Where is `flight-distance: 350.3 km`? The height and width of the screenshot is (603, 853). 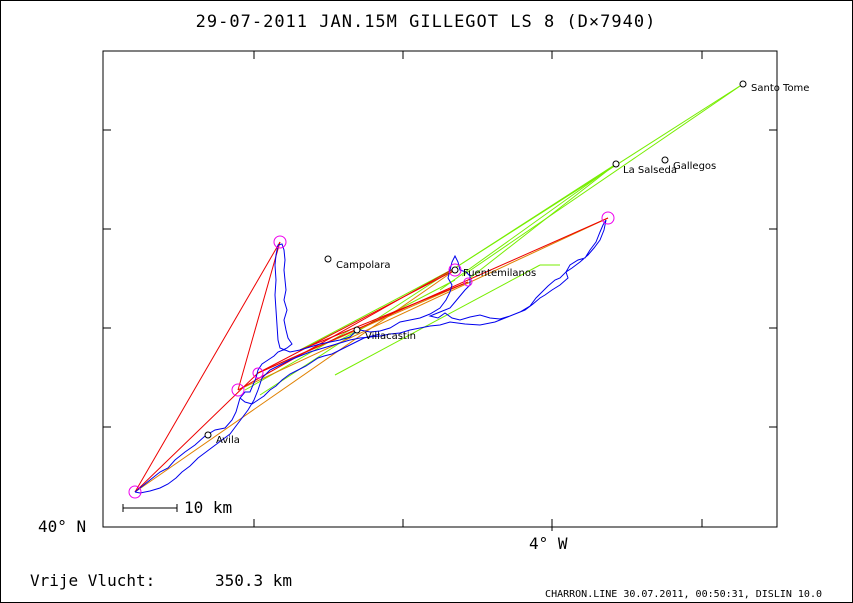
flight-distance: 350.3 km is located at coordinates (253, 580).